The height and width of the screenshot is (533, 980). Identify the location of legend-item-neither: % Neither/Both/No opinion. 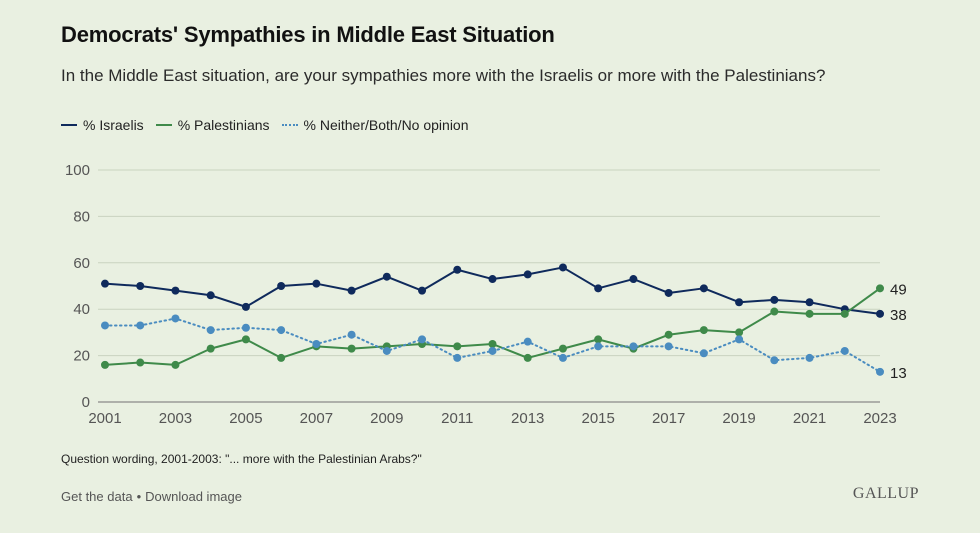
(375, 125).